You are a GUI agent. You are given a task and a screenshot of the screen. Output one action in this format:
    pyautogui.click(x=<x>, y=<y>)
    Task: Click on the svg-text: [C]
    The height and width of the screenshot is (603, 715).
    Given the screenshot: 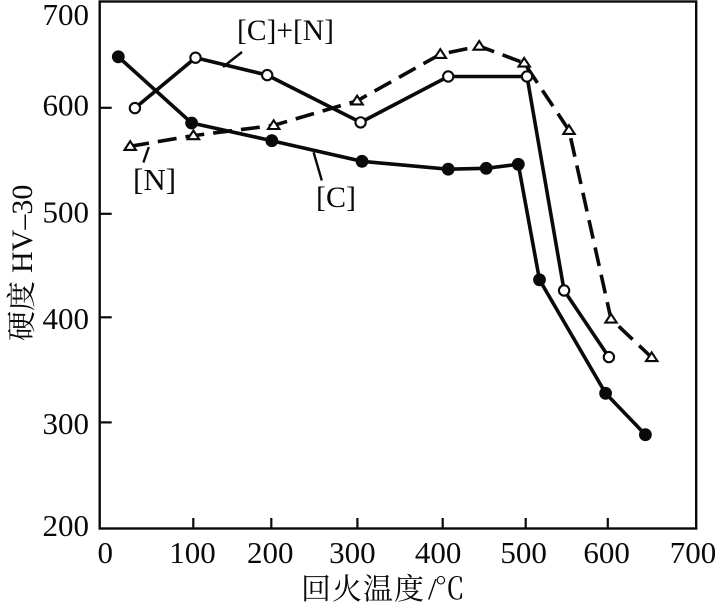 What is the action you would take?
    pyautogui.click(x=336, y=197)
    